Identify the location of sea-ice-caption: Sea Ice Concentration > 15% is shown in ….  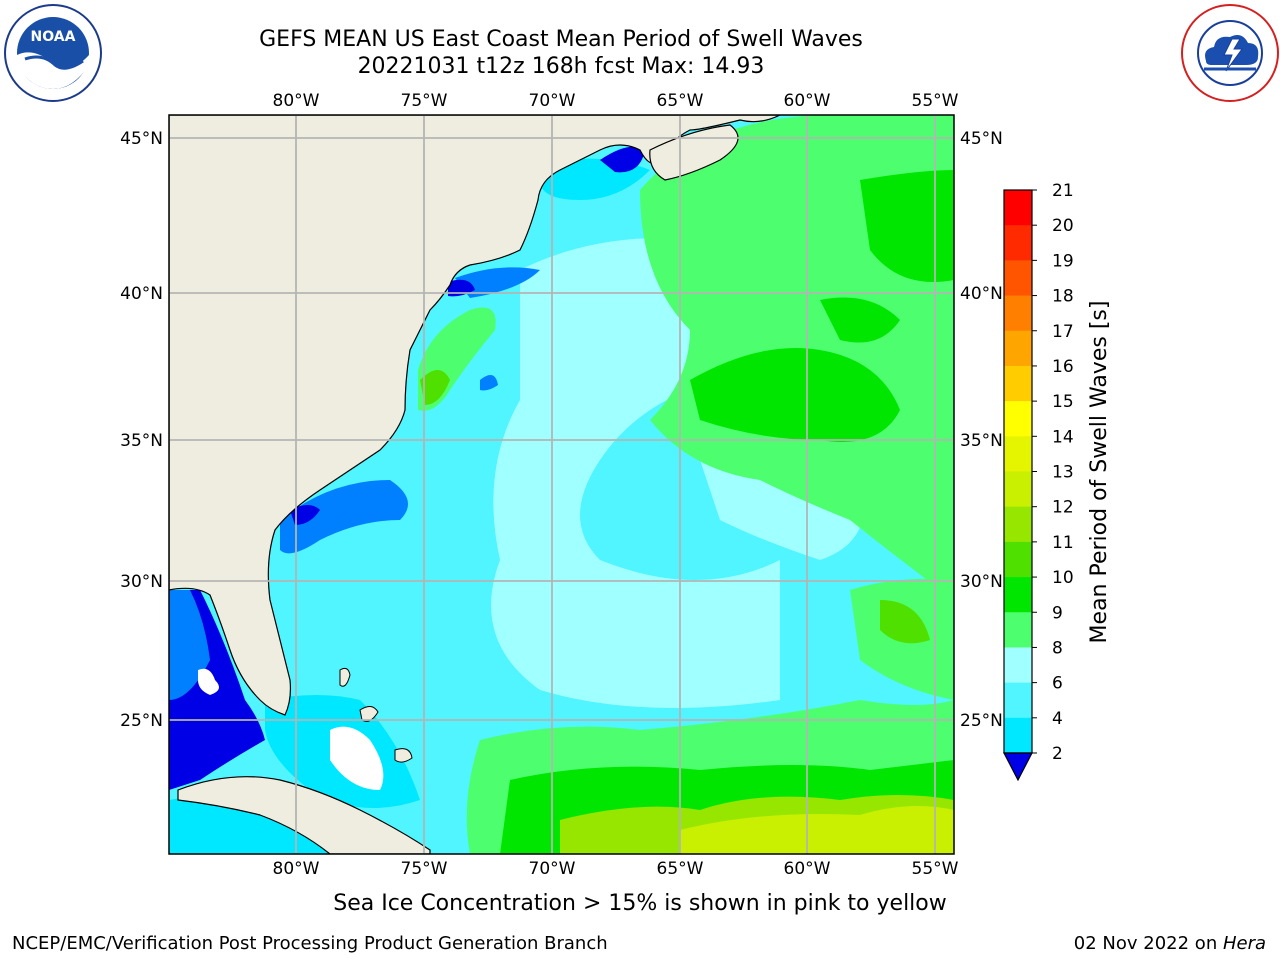
(640, 903).